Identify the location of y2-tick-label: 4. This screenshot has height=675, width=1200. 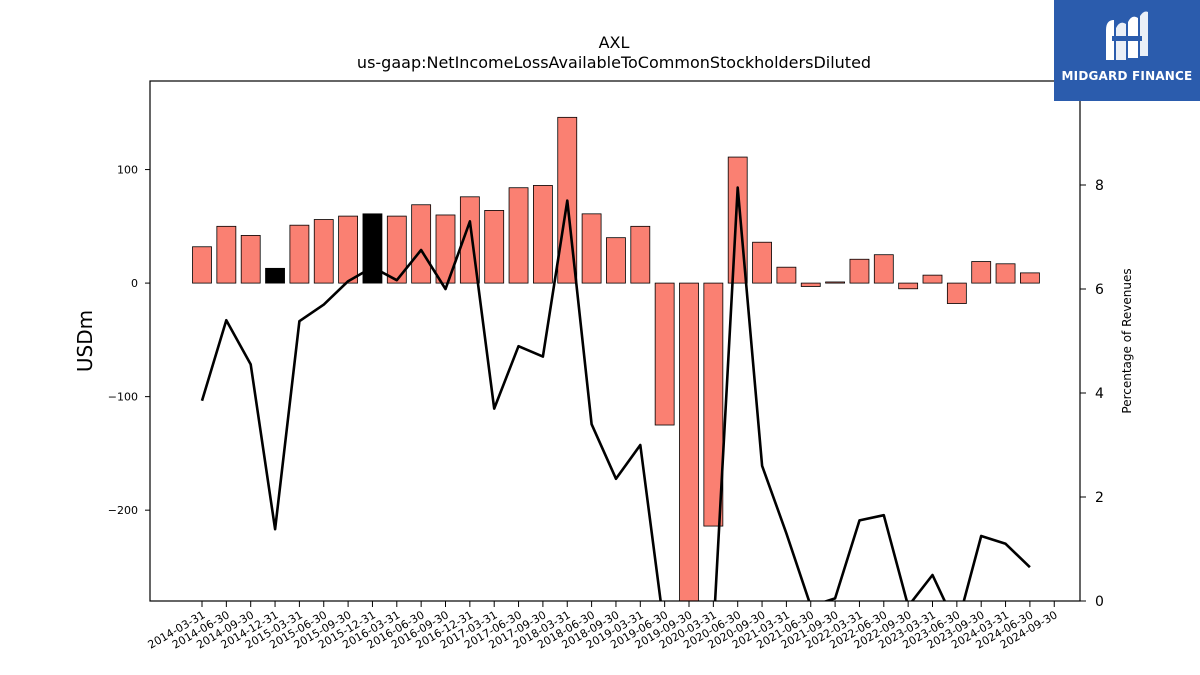
(1099, 394).